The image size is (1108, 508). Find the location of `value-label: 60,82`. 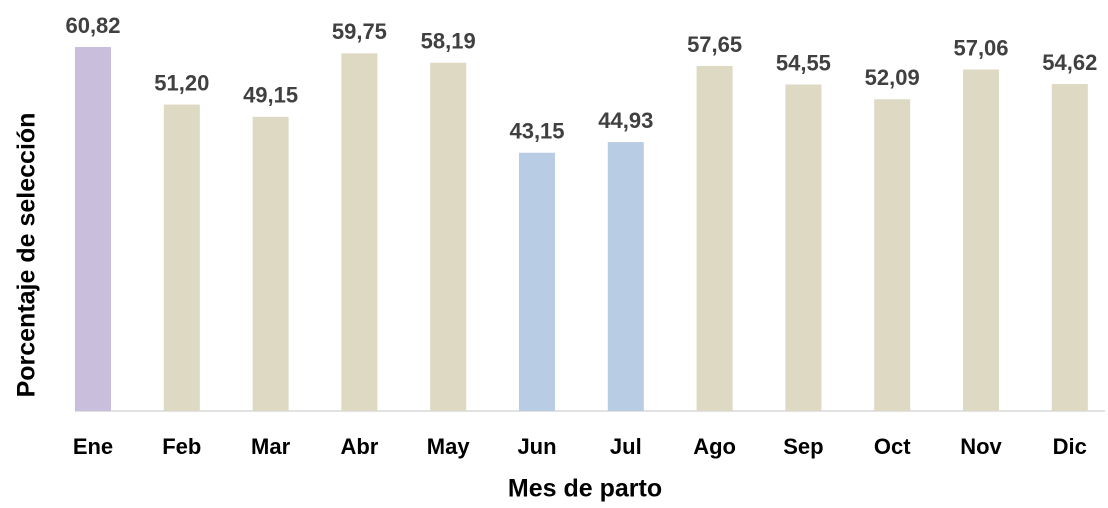

value-label: 60,82 is located at coordinates (92, 25).